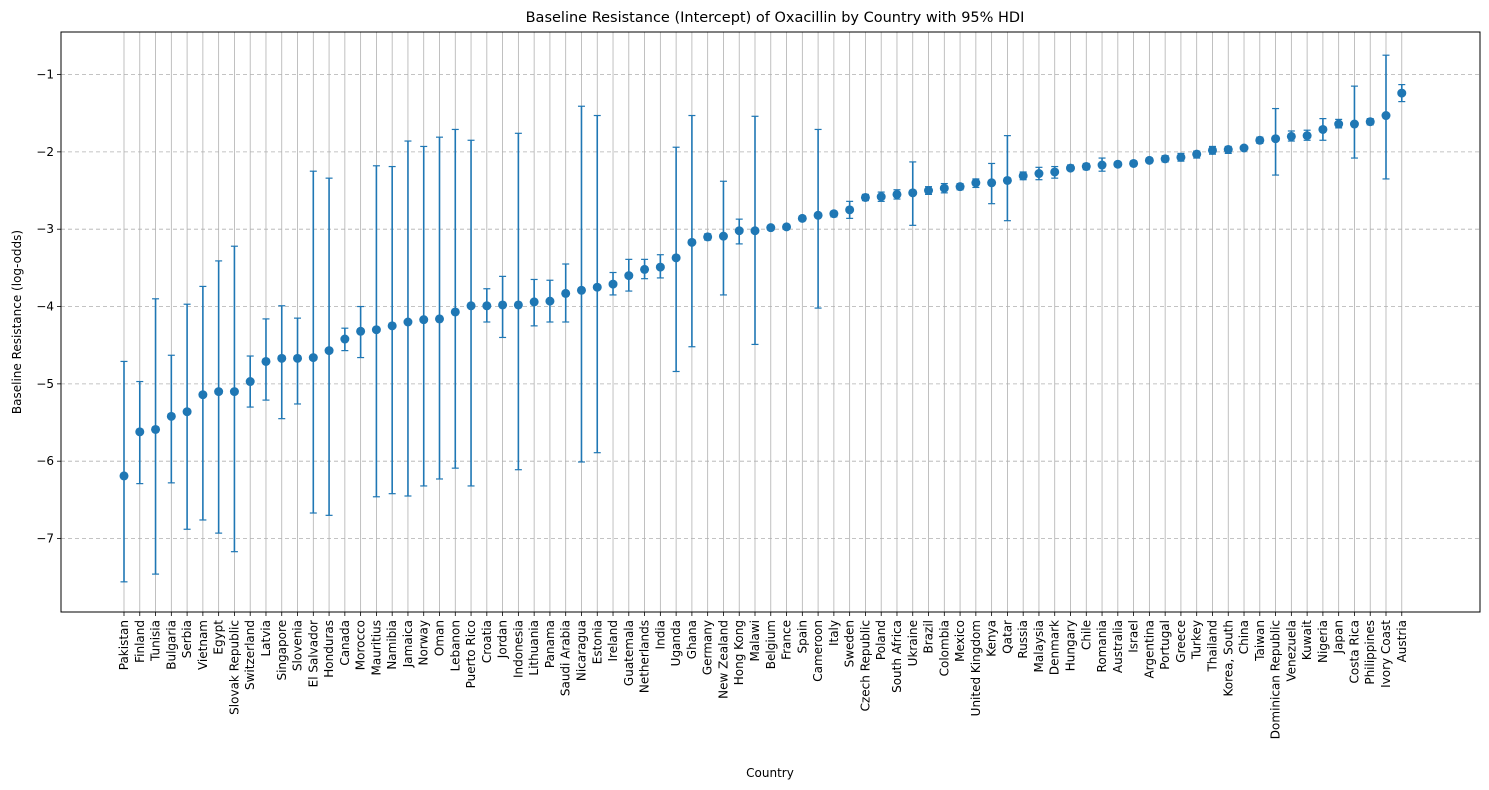  Describe the element at coordinates (597, 642) in the screenshot. I see `x-tick-label: Estonia` at that location.